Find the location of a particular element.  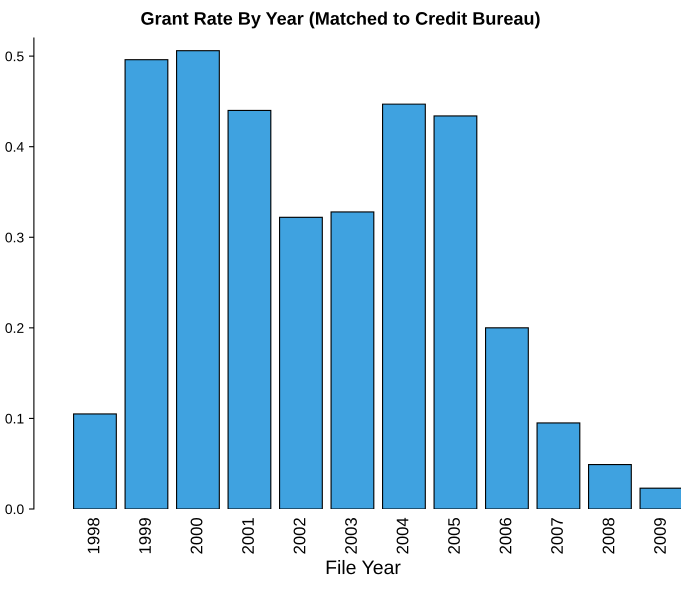

chart-title: Grant Rate By Year (Matched to Credit Bureau) is located at coordinates (340, 20).